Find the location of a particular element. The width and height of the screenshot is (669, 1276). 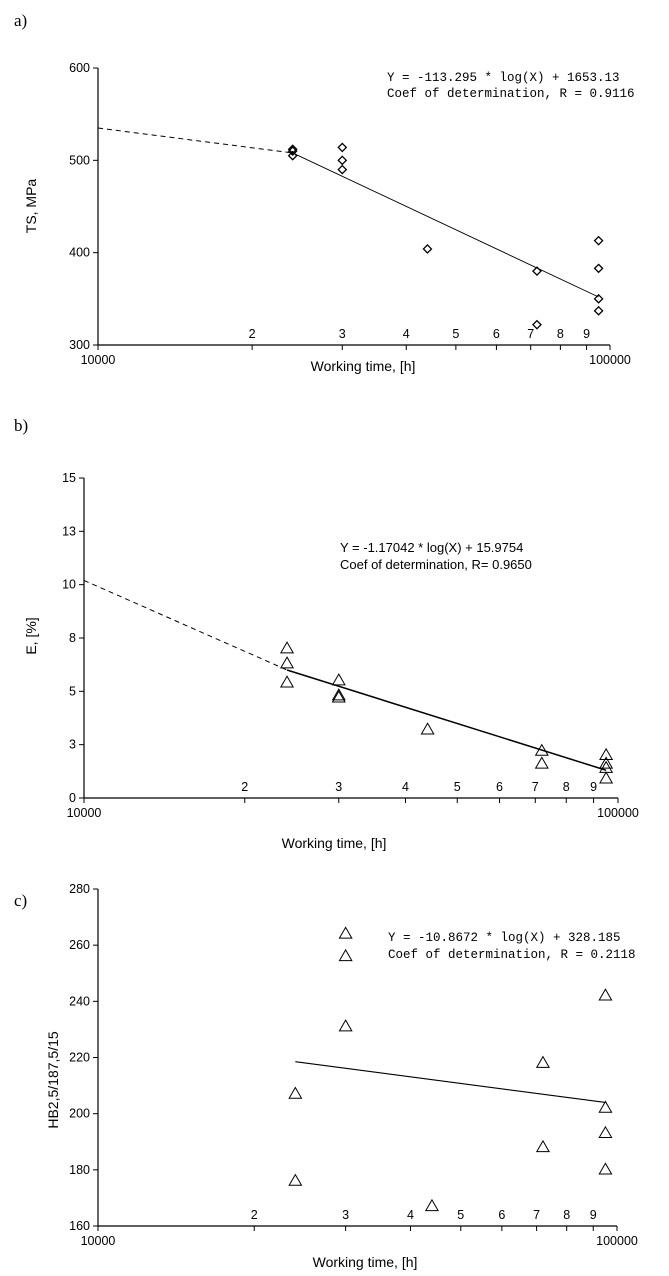

x-tick-label: 4 is located at coordinates (406, 334).